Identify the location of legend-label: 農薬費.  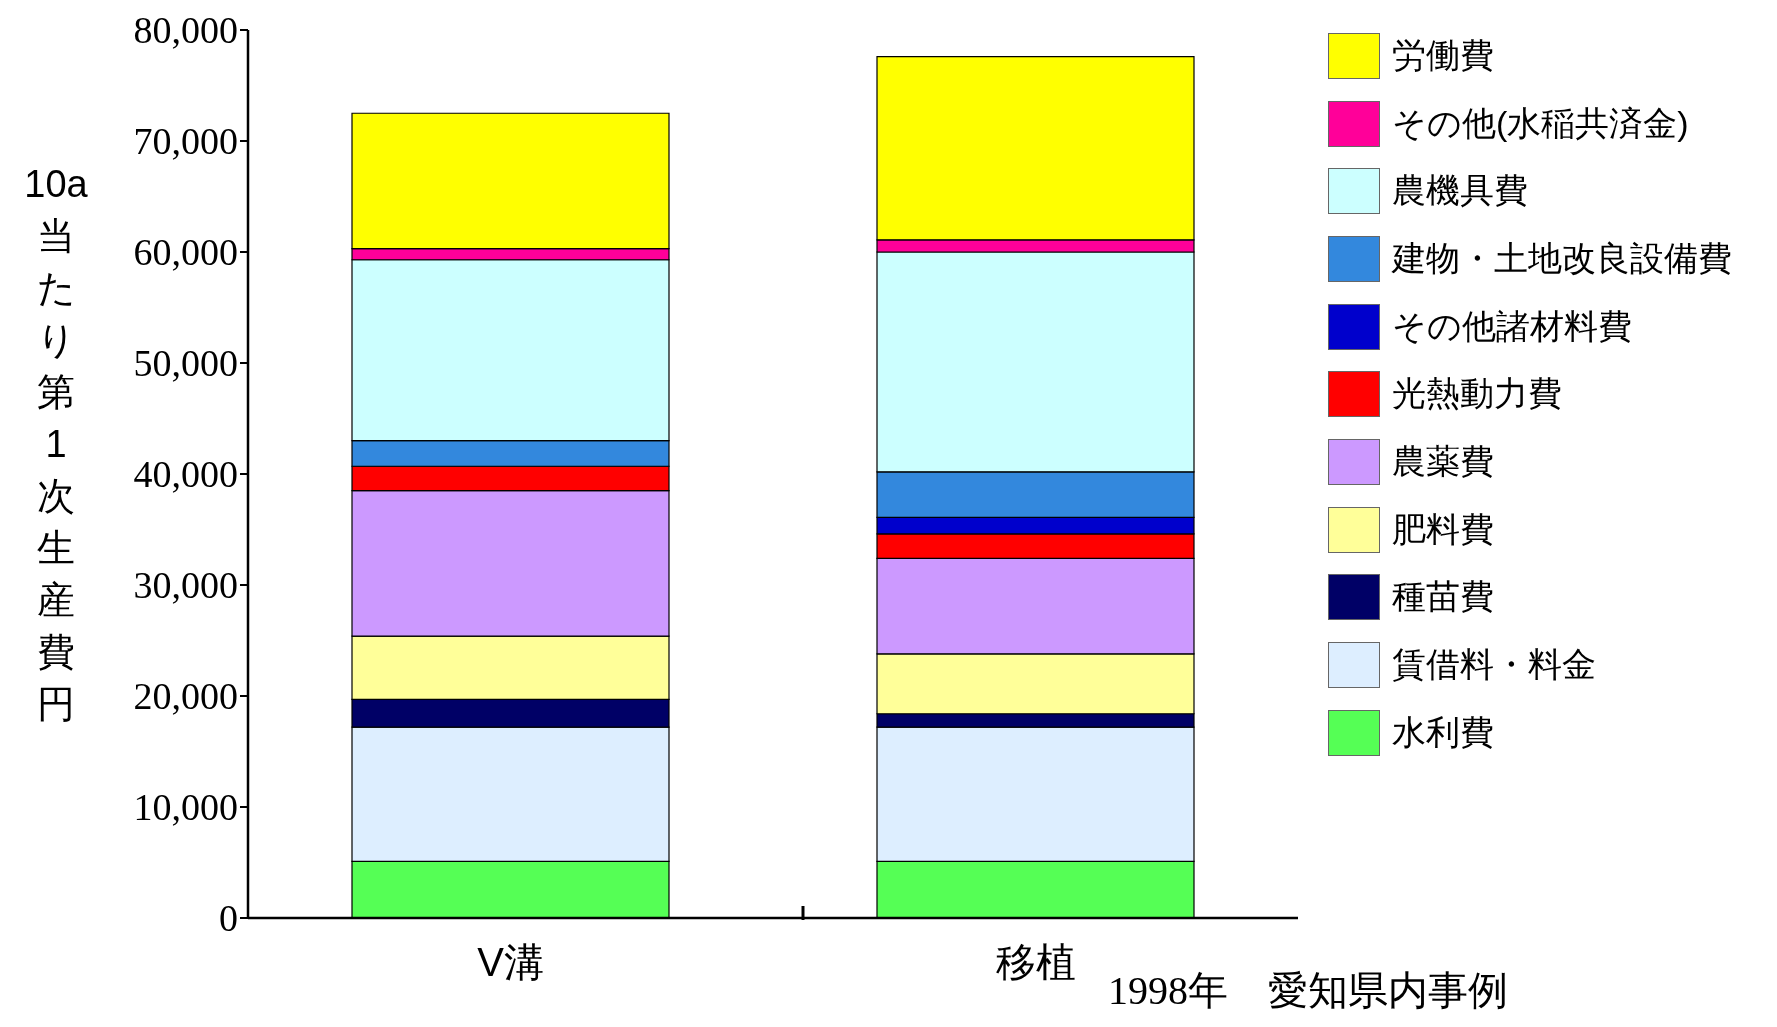
(1443, 461).